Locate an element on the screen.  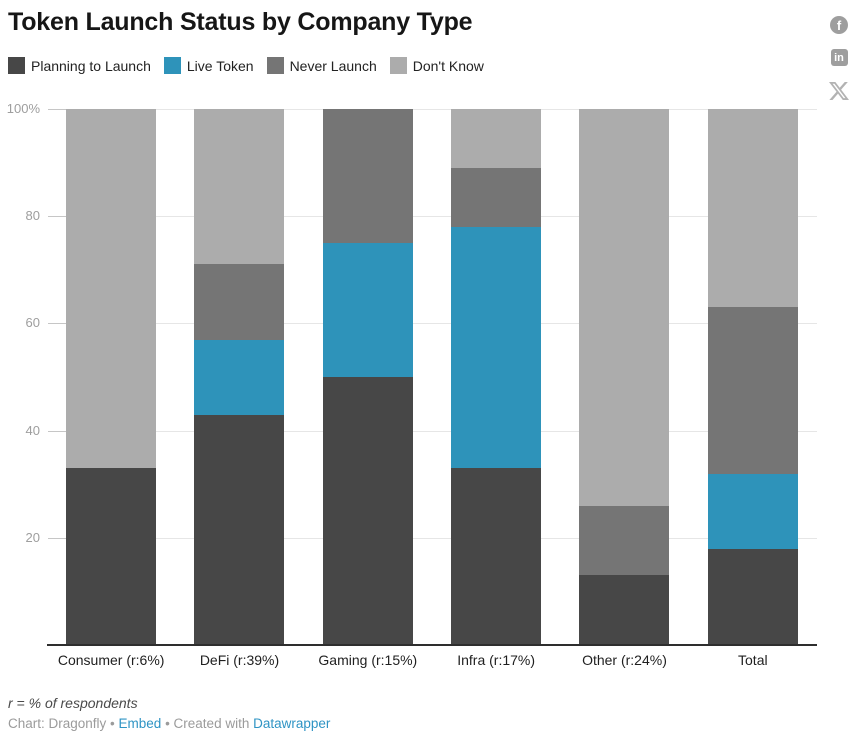
legend-item-never-launch: Never Launch is located at coordinates (321, 65).